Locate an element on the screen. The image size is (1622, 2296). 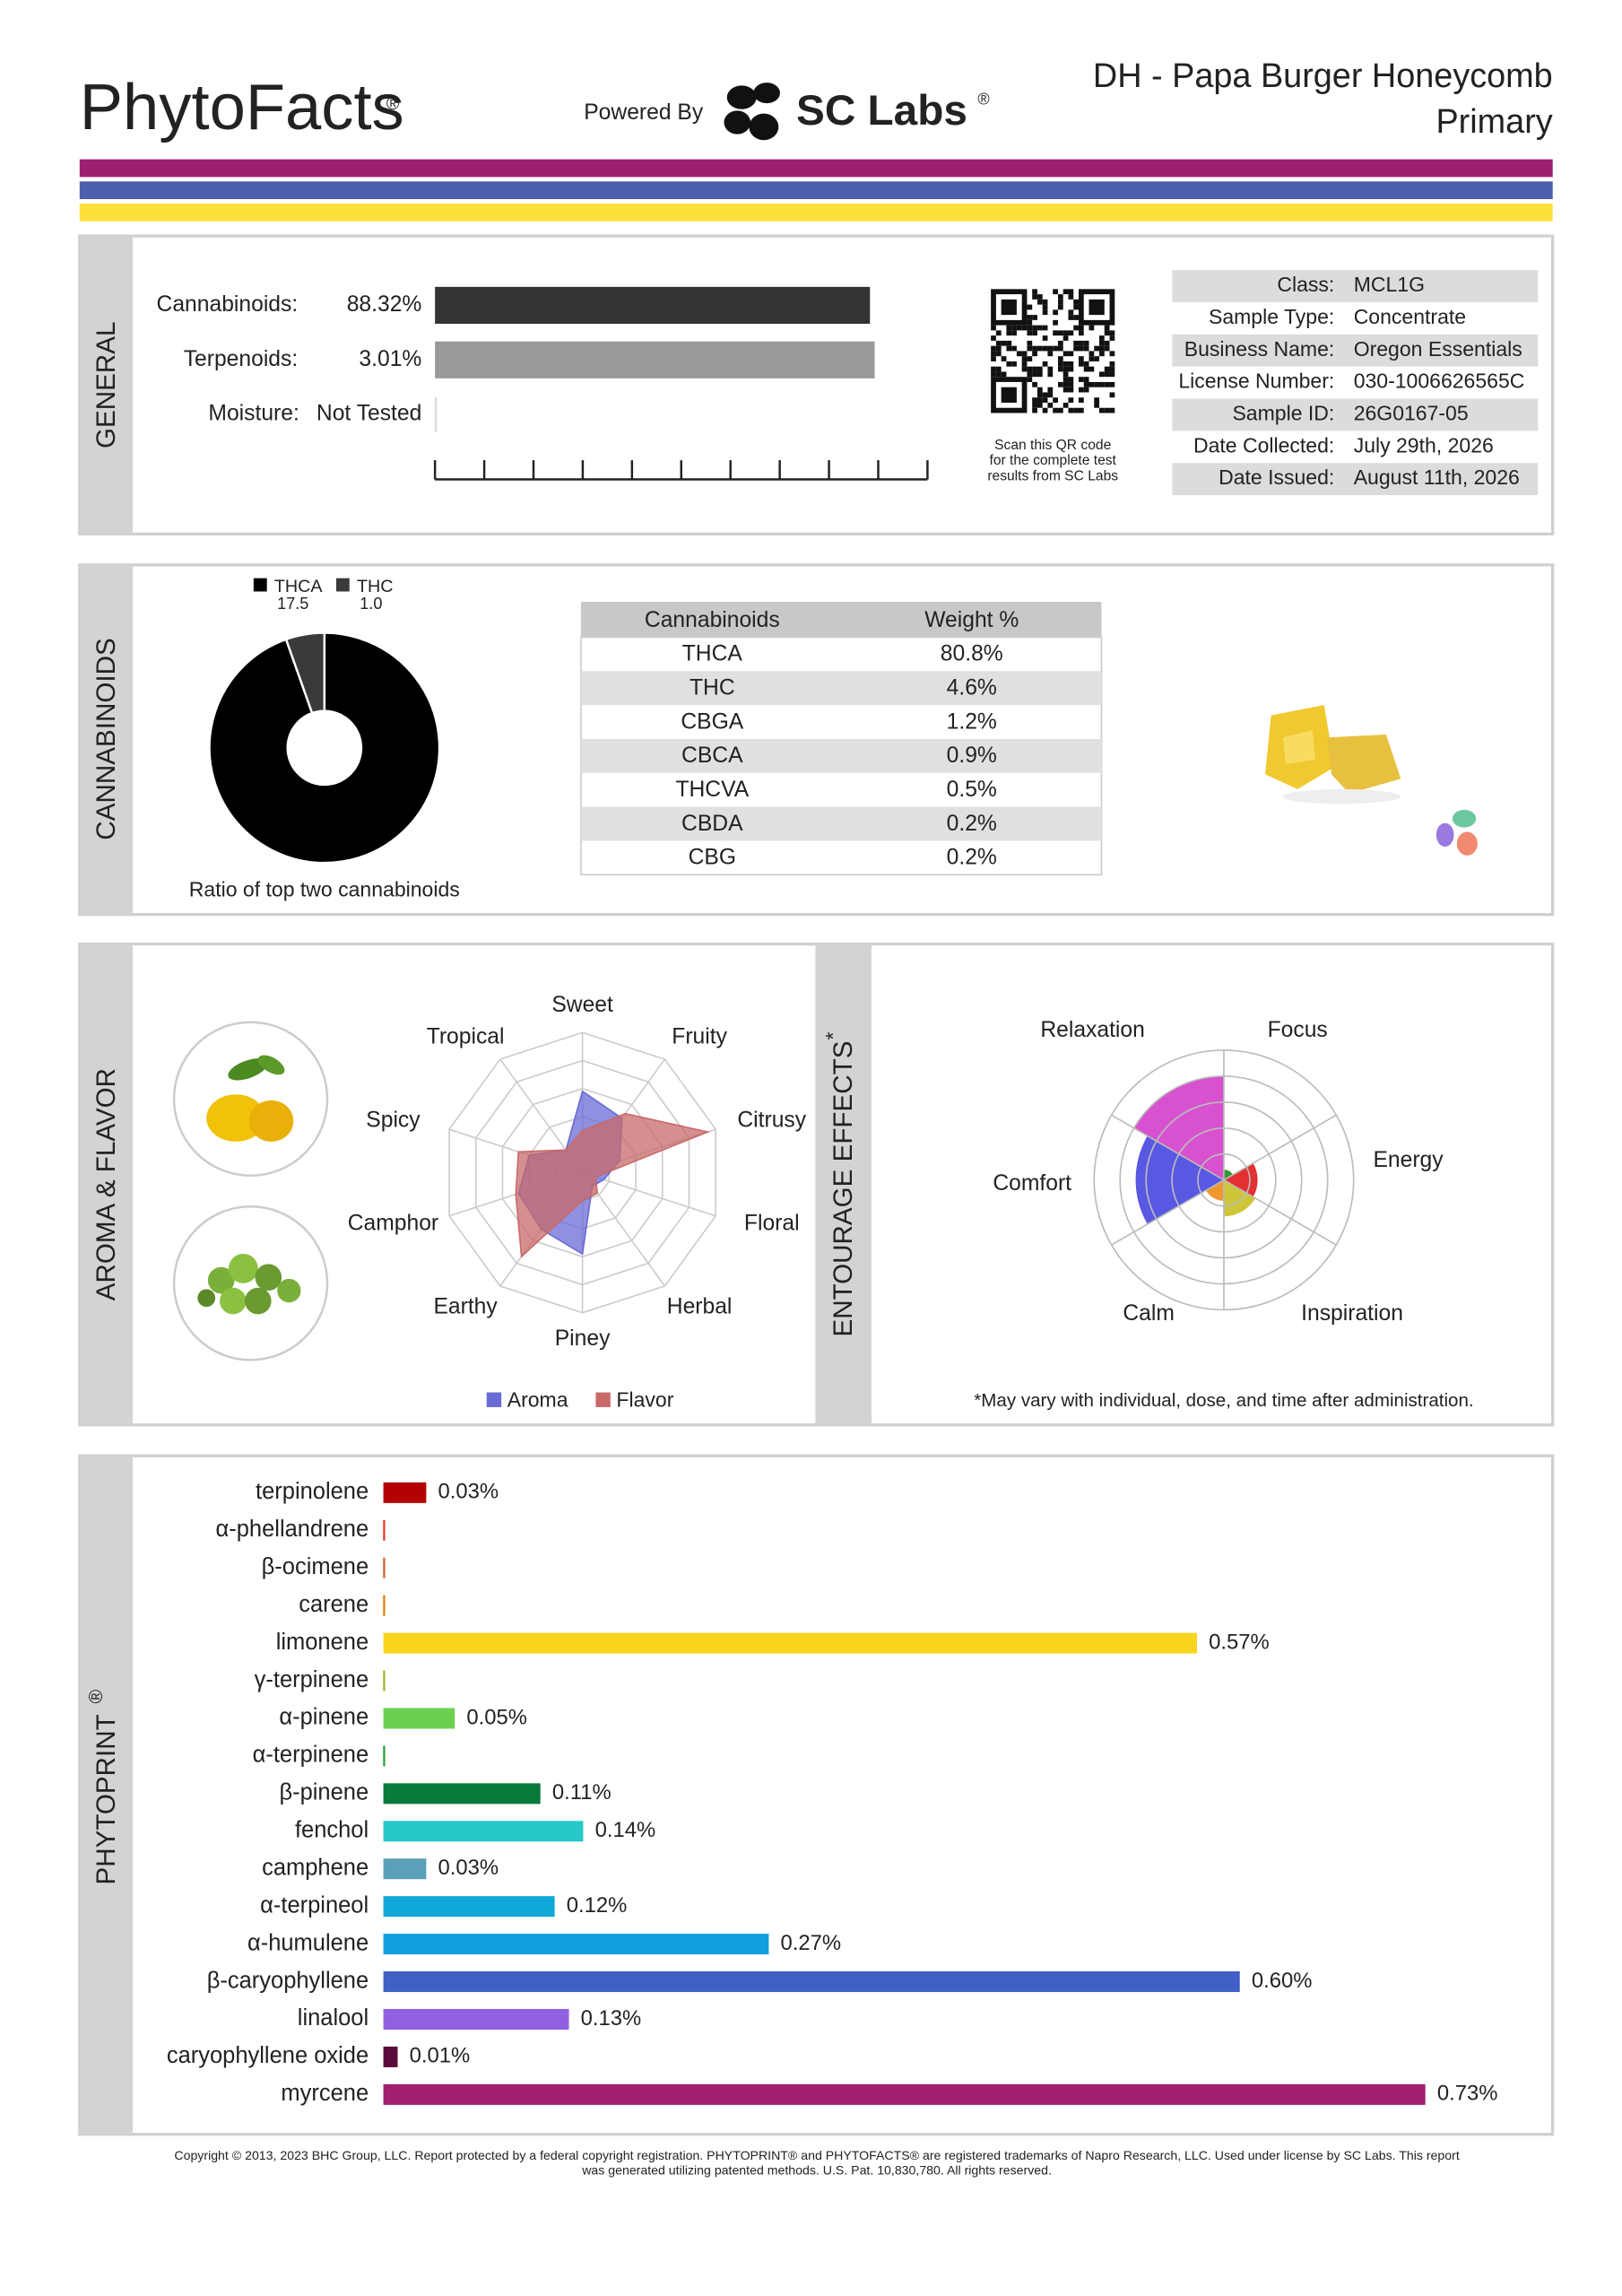
radar-axis-label: Piney is located at coordinates (583, 1338).